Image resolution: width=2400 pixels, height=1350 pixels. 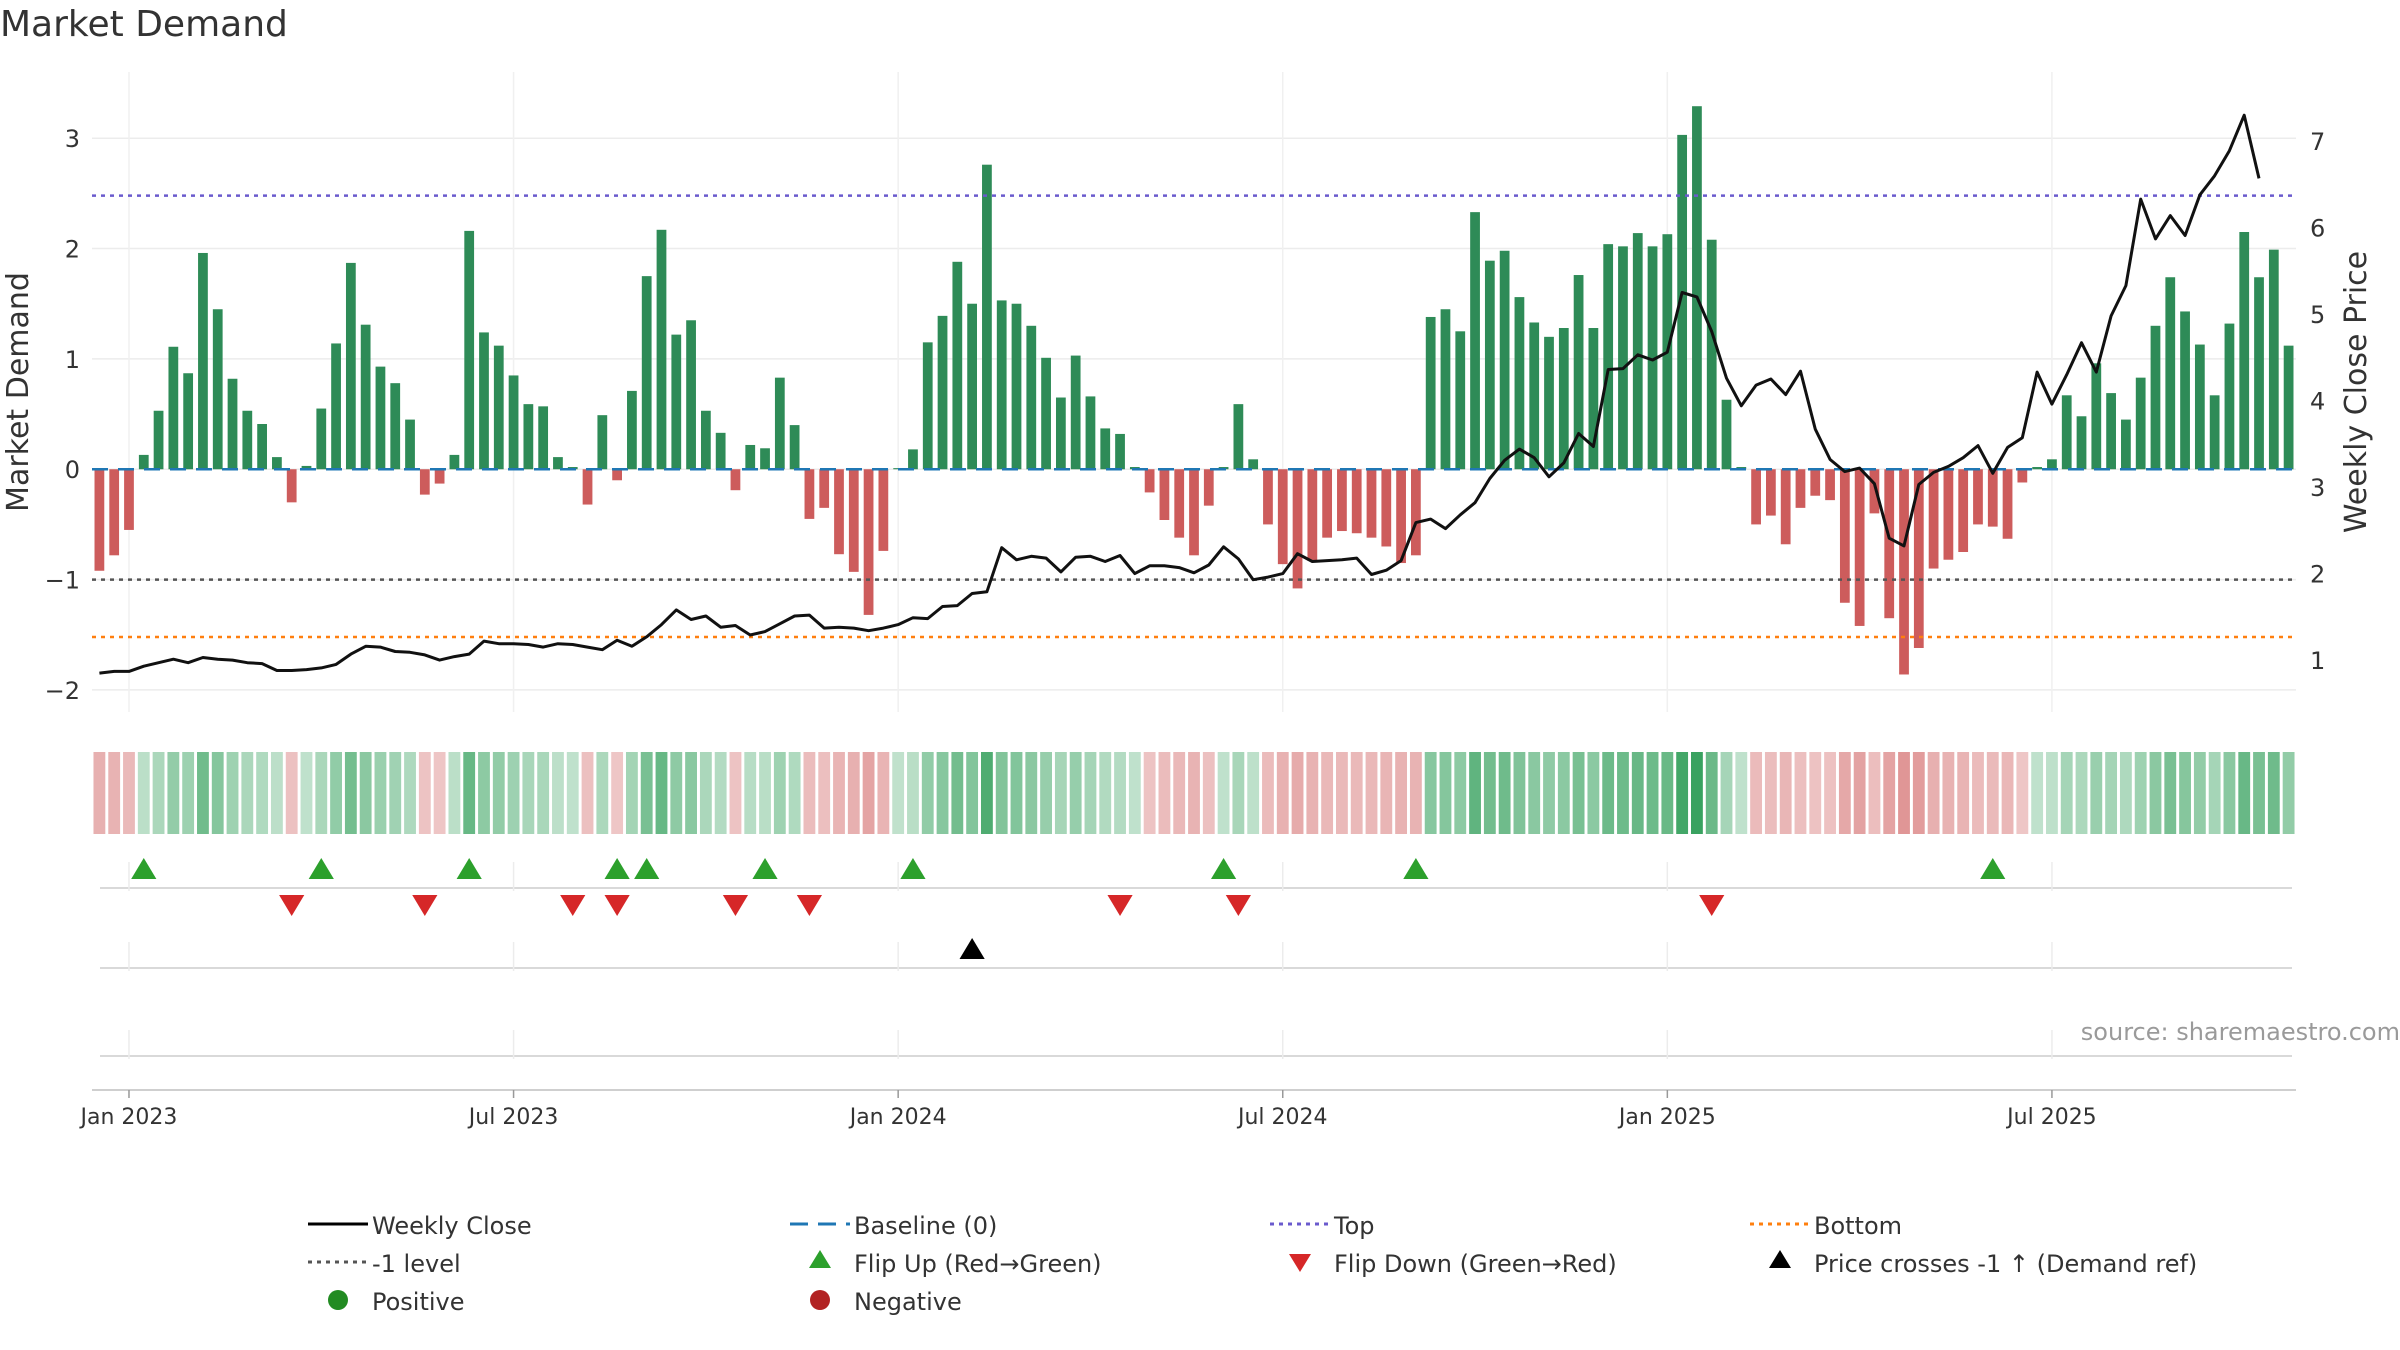 What do you see at coordinates (62, 691) in the screenshot?
I see `y-tick-label: −2` at bounding box center [62, 691].